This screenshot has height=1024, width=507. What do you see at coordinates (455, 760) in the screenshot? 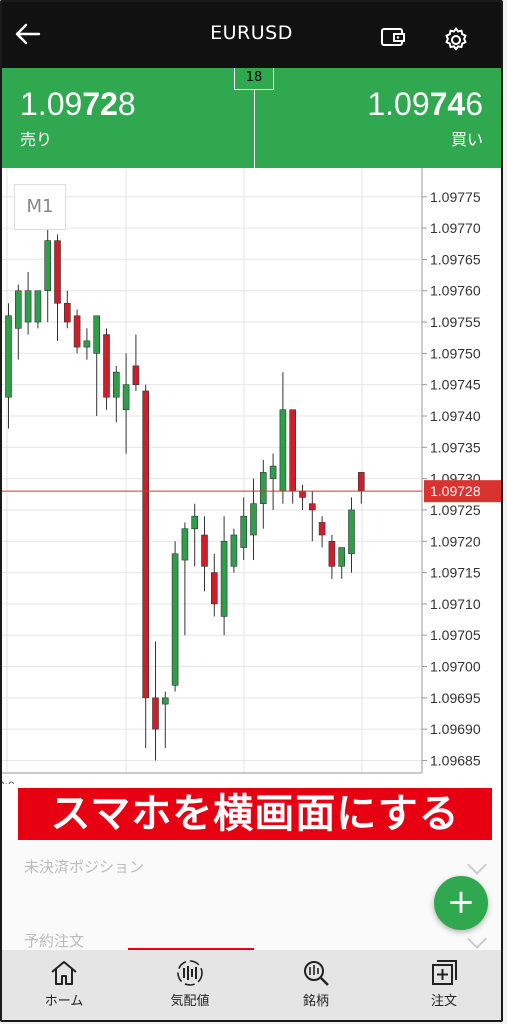
I see `y-tick-label: 1.09685` at bounding box center [455, 760].